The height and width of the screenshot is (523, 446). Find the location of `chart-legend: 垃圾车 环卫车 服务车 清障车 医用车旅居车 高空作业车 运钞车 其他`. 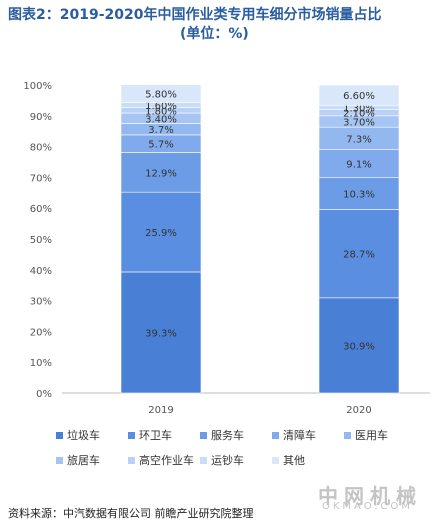

chart-legend: 垃圾车 环卫车 服务车 清障车 医用车旅居车 高空作业车 运钞车 其他 is located at coordinates (246, 447).